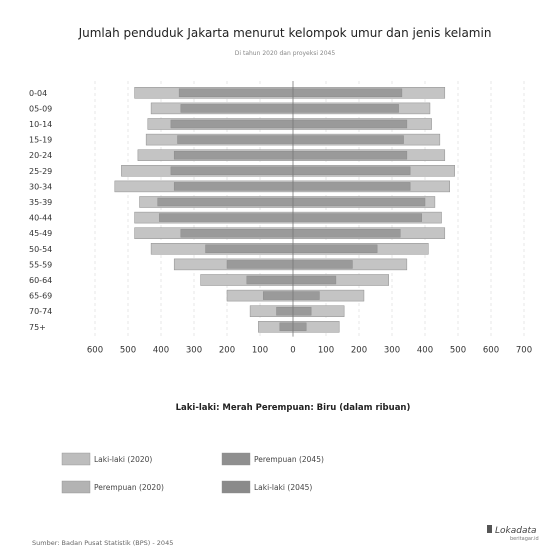 The image size is (553, 550). Describe the element at coordinates (226, 217) in the screenshot. I see `bar-laki-laki-2020--40-44` at that location.